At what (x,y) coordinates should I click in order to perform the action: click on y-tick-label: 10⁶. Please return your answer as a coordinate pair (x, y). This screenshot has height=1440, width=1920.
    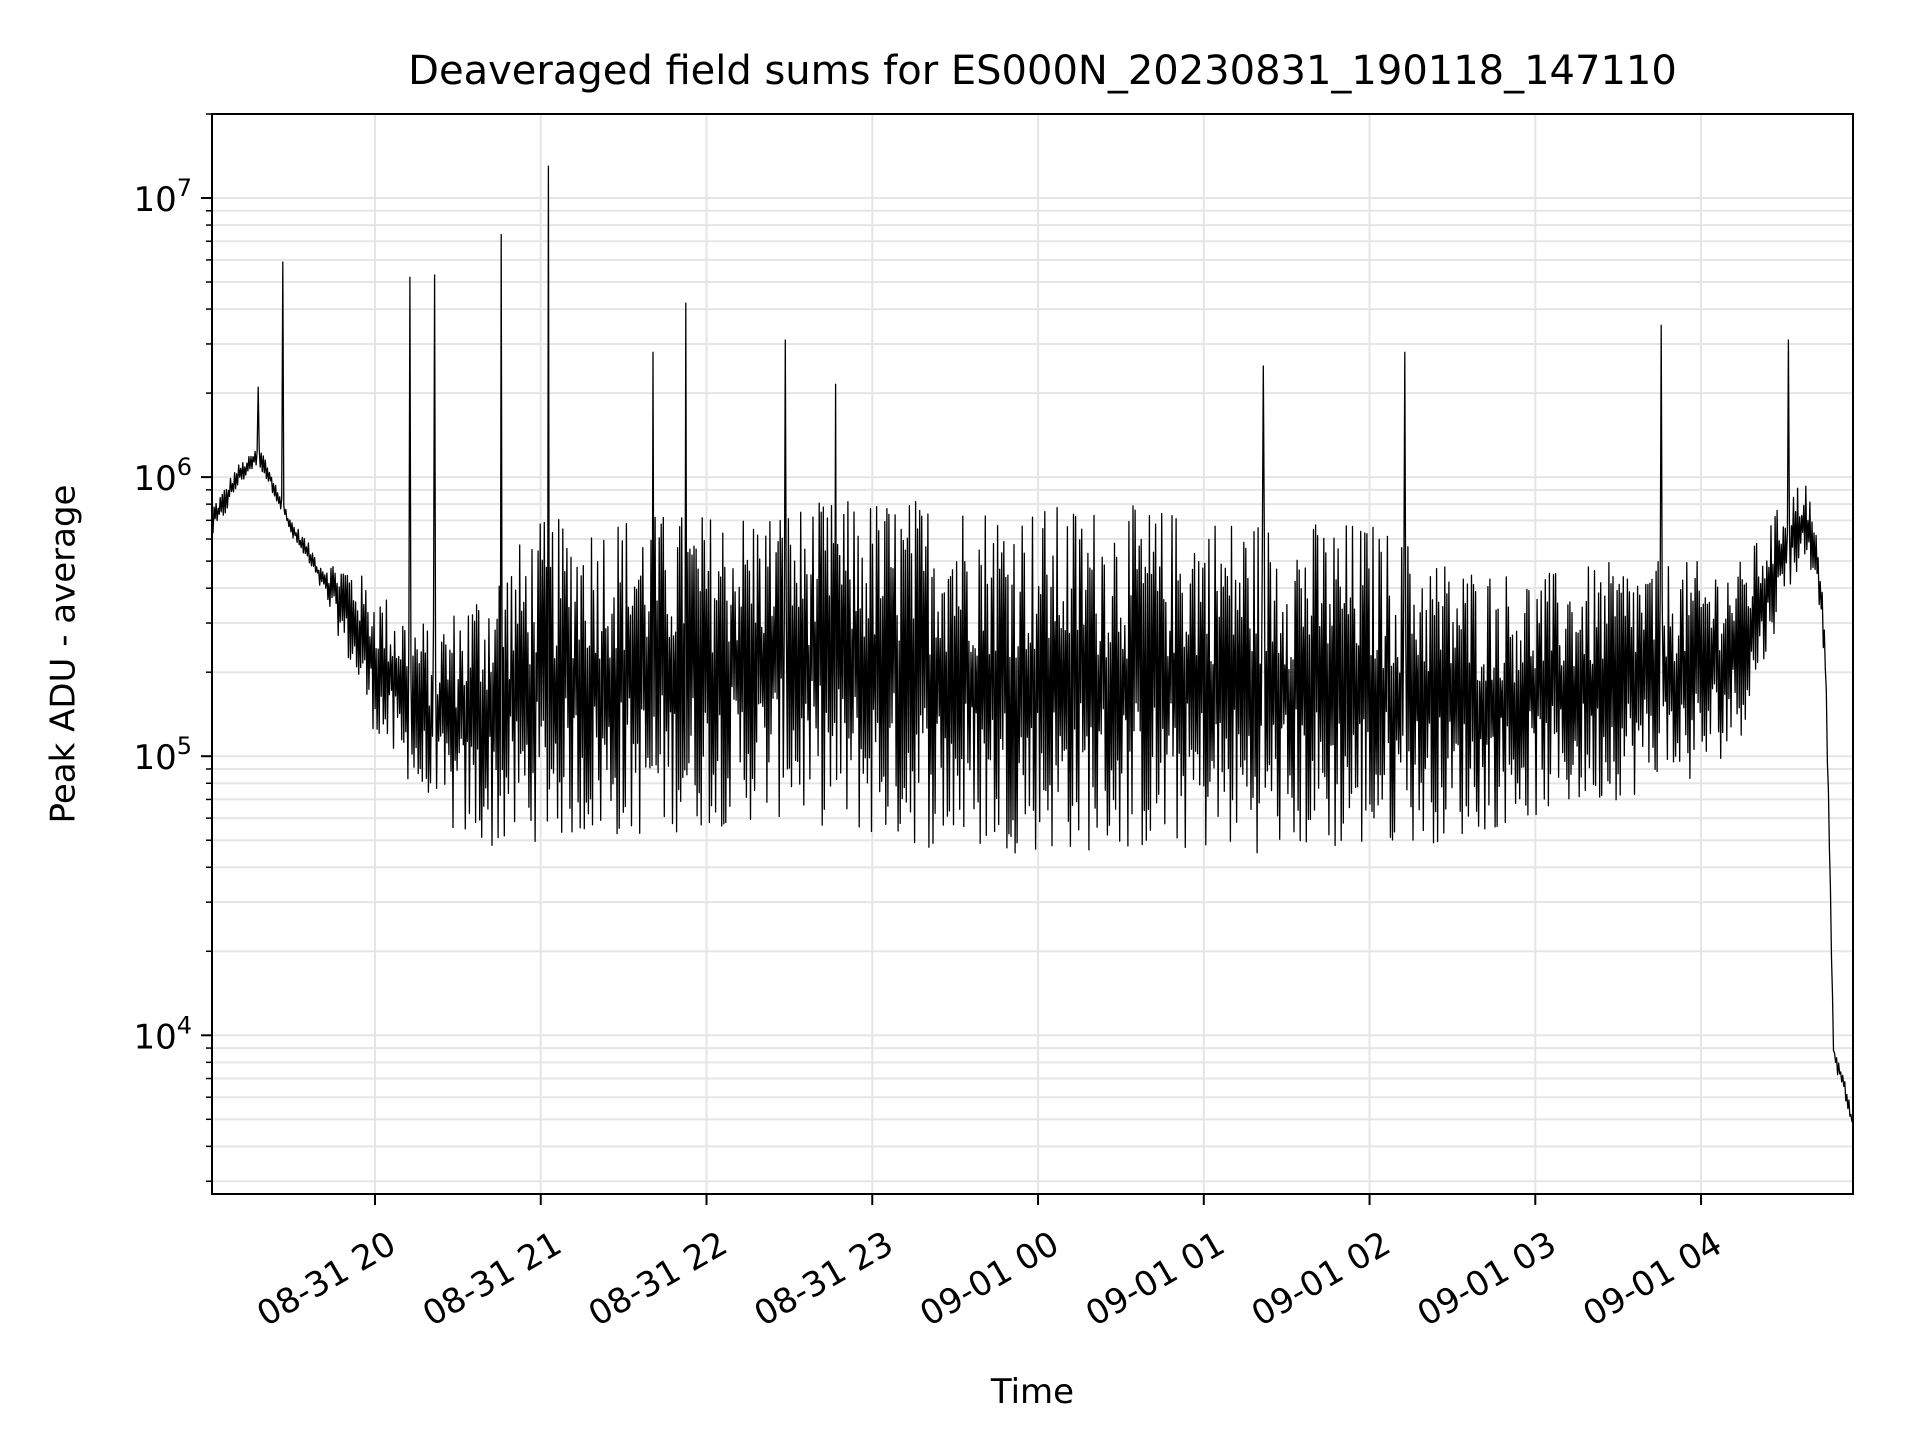
    Looking at the image, I should click on (162, 476).